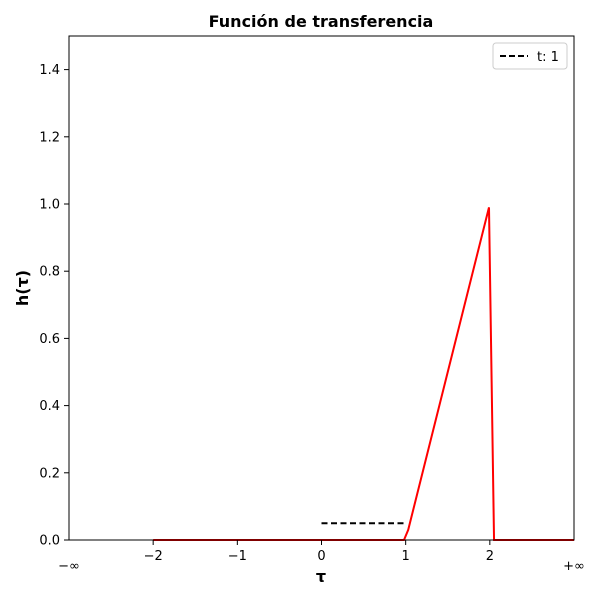 Image resolution: width=600 pixels, height=600 pixels. I want to click on legend-box, so click(530, 56).